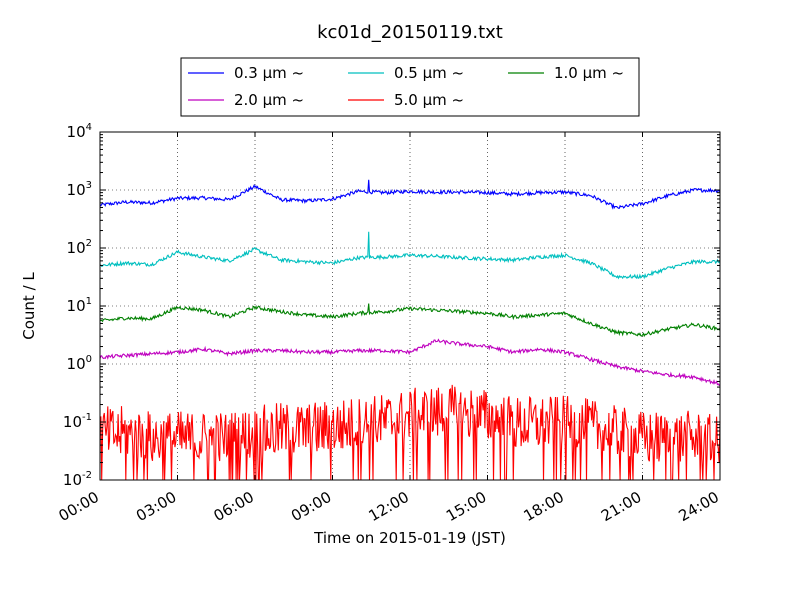  Describe the element at coordinates (409, 538) in the screenshot. I see `x-axis-label: Time on 2015-01-19 (JST)` at that location.